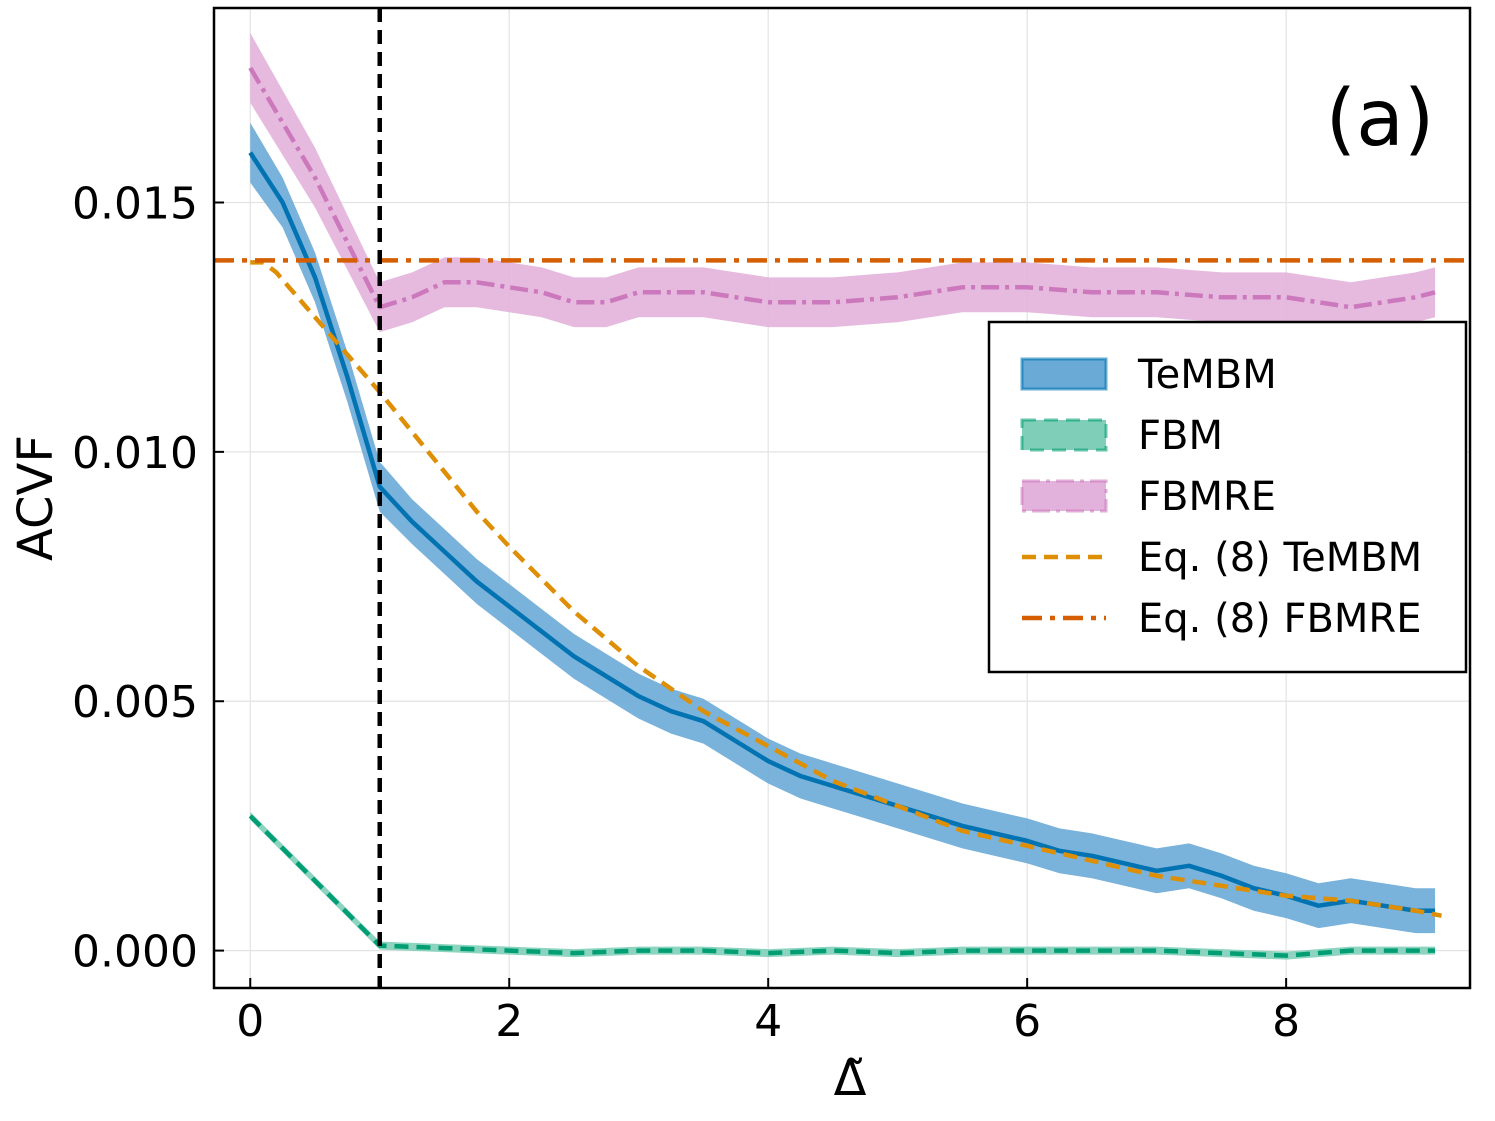 Image resolution: width=1495 pixels, height=1121 pixels. I want to click on fbm-mean-line, so click(842, 886).